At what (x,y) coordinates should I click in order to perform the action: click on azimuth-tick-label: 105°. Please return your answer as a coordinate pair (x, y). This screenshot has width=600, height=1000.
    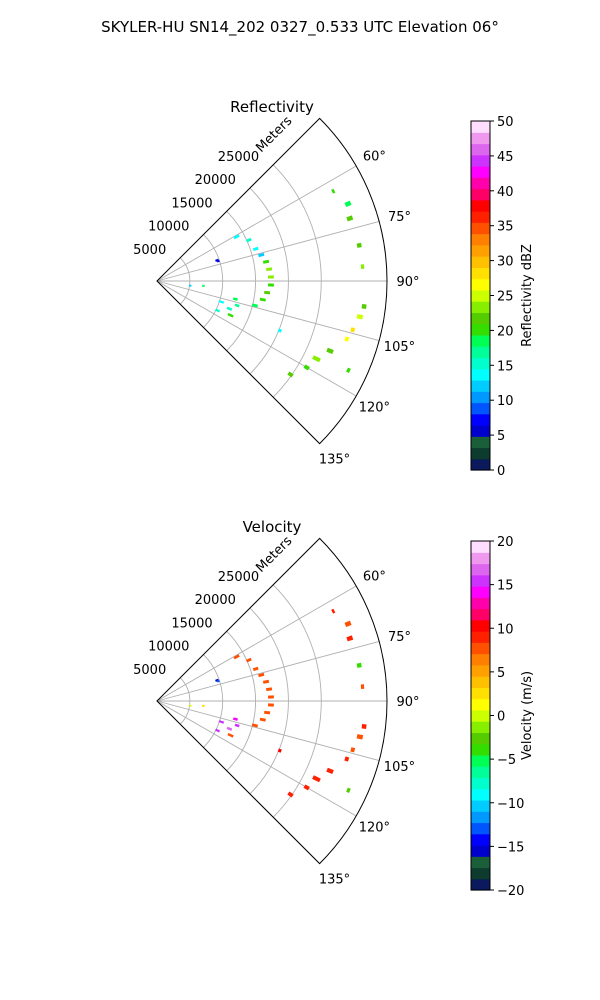
    Looking at the image, I should click on (399, 347).